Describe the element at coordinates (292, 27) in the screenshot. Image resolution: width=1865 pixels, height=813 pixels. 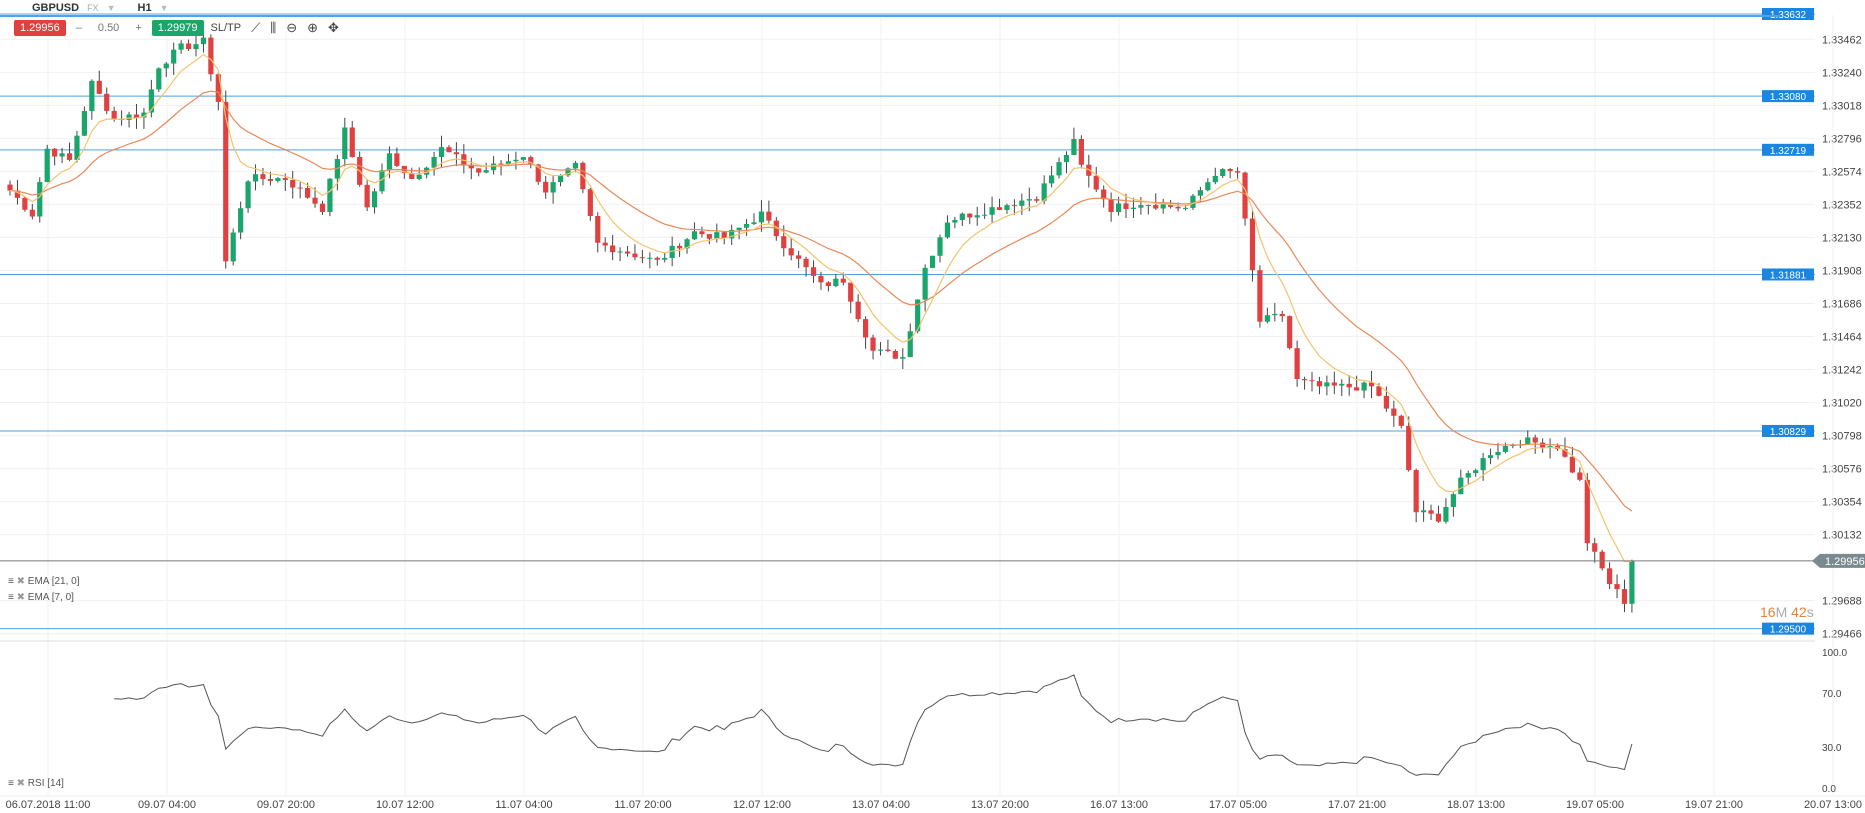
I see `zoom-out-icon: ⊖` at that location.